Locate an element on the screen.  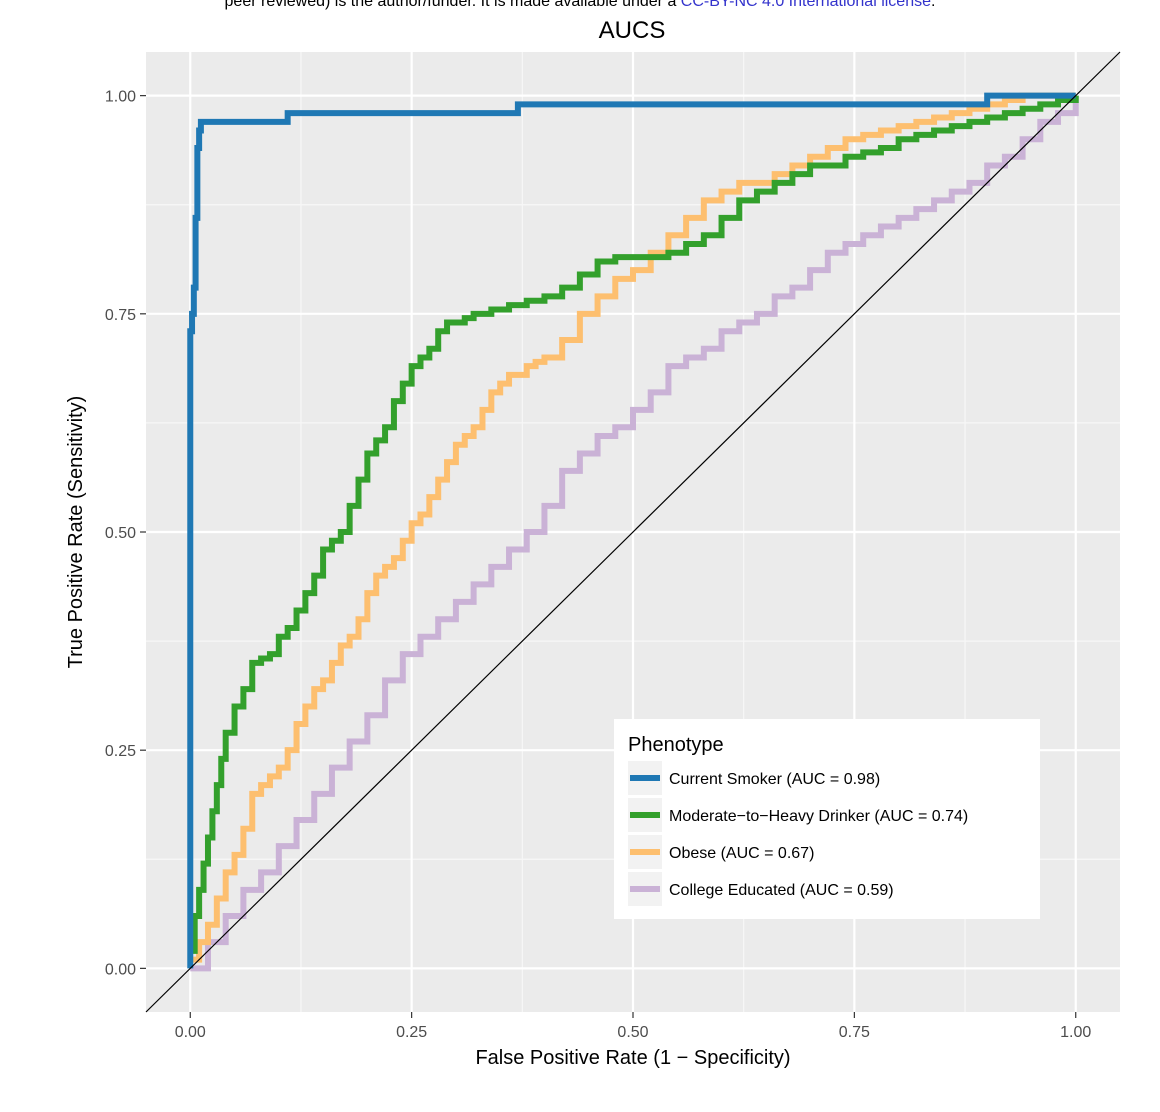
header-note-end: . is located at coordinates (933, 5).